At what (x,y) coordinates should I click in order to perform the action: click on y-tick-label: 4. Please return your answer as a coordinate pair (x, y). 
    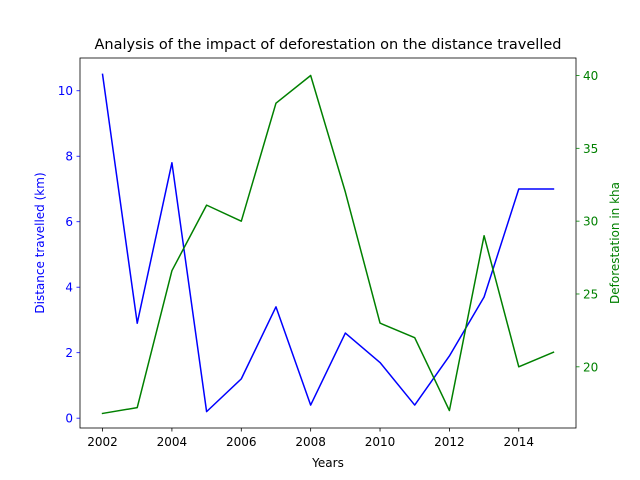
    Looking at the image, I should click on (69, 288).